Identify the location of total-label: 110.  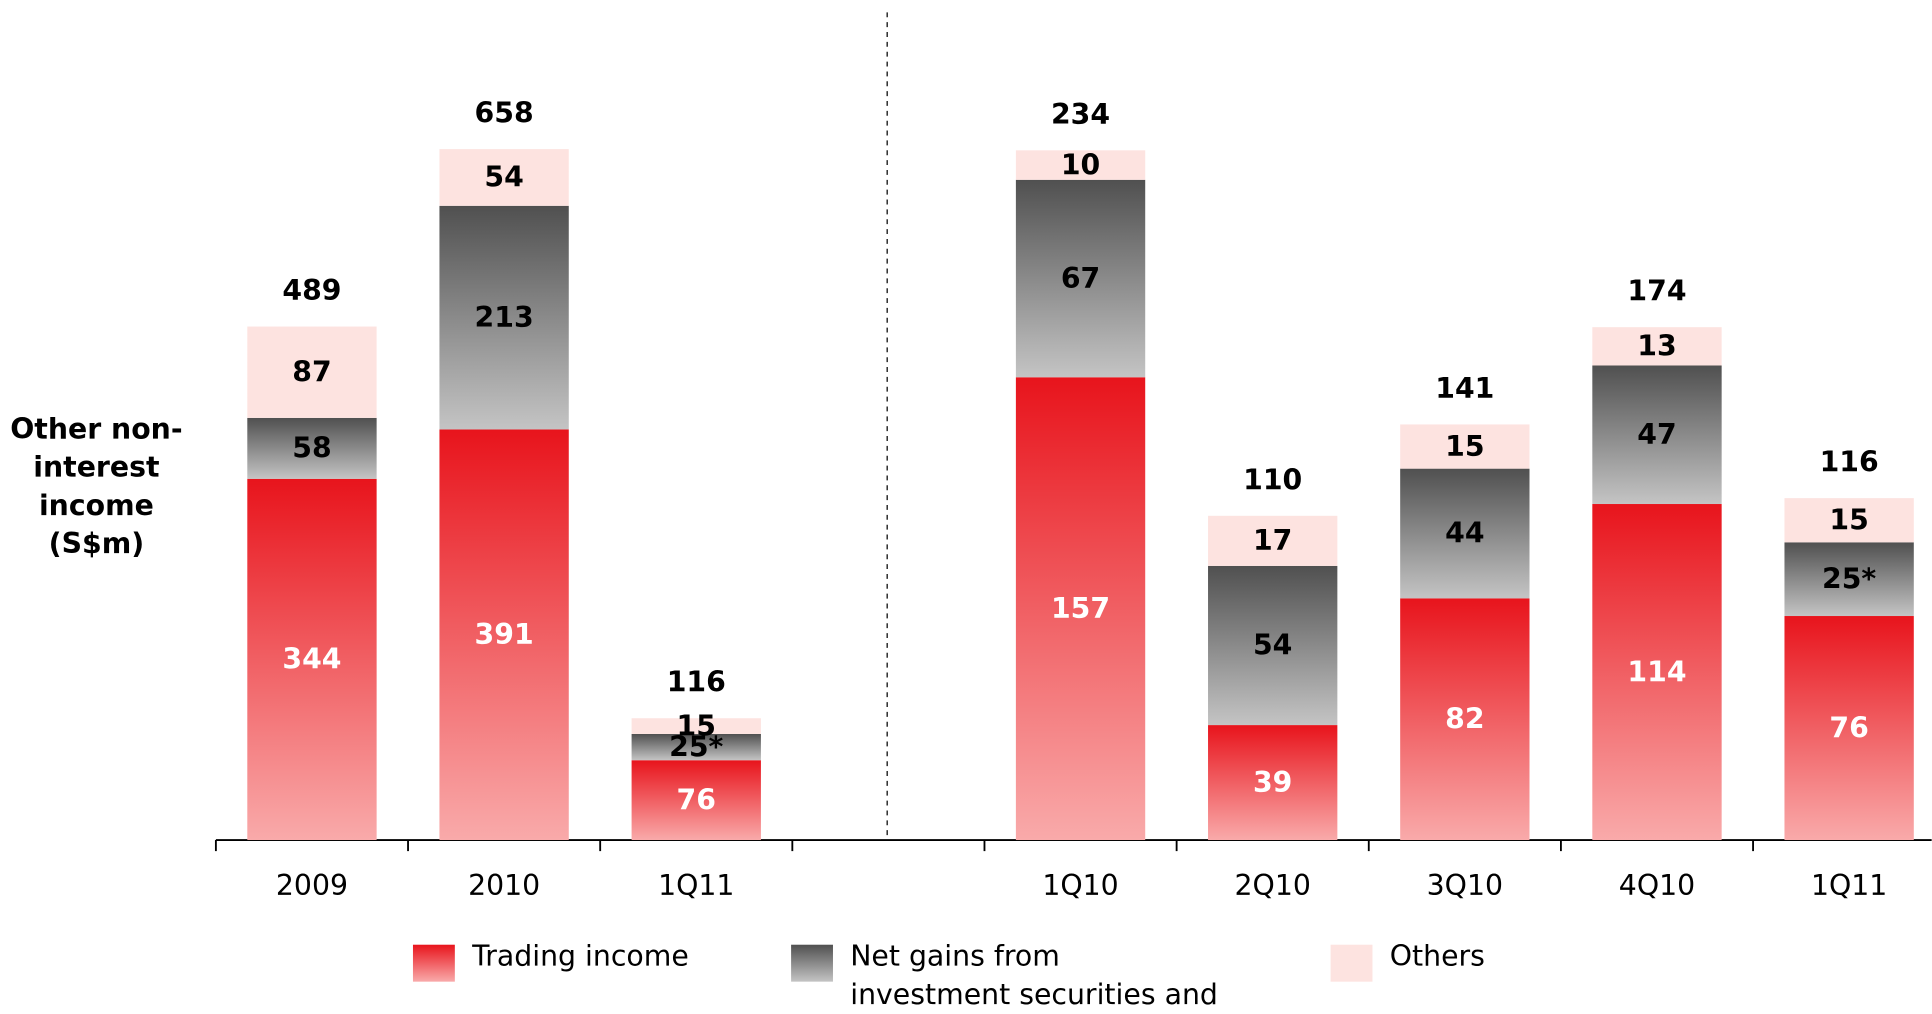
(1272, 479).